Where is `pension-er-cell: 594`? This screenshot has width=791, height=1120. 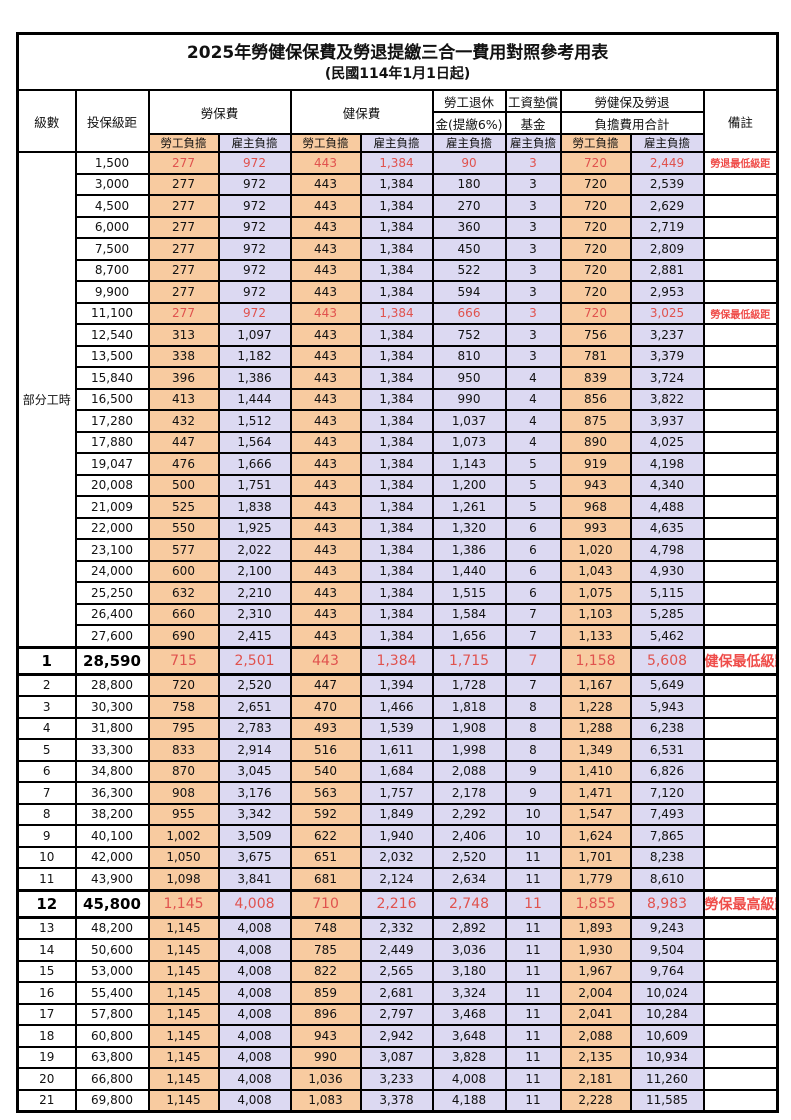
pension-er-cell: 594 is located at coordinates (469, 292).